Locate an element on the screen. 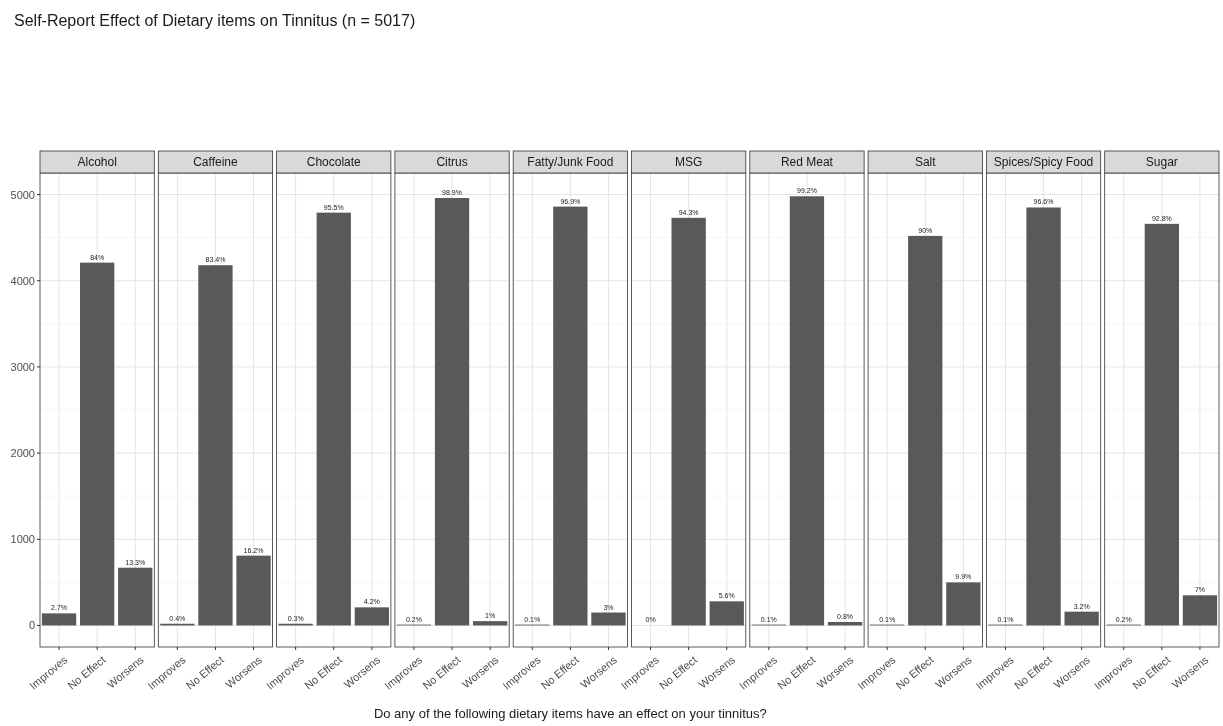 Image resolution: width=1223 pixels, height=726 pixels. y-tick-label: 0 is located at coordinates (31, 625).